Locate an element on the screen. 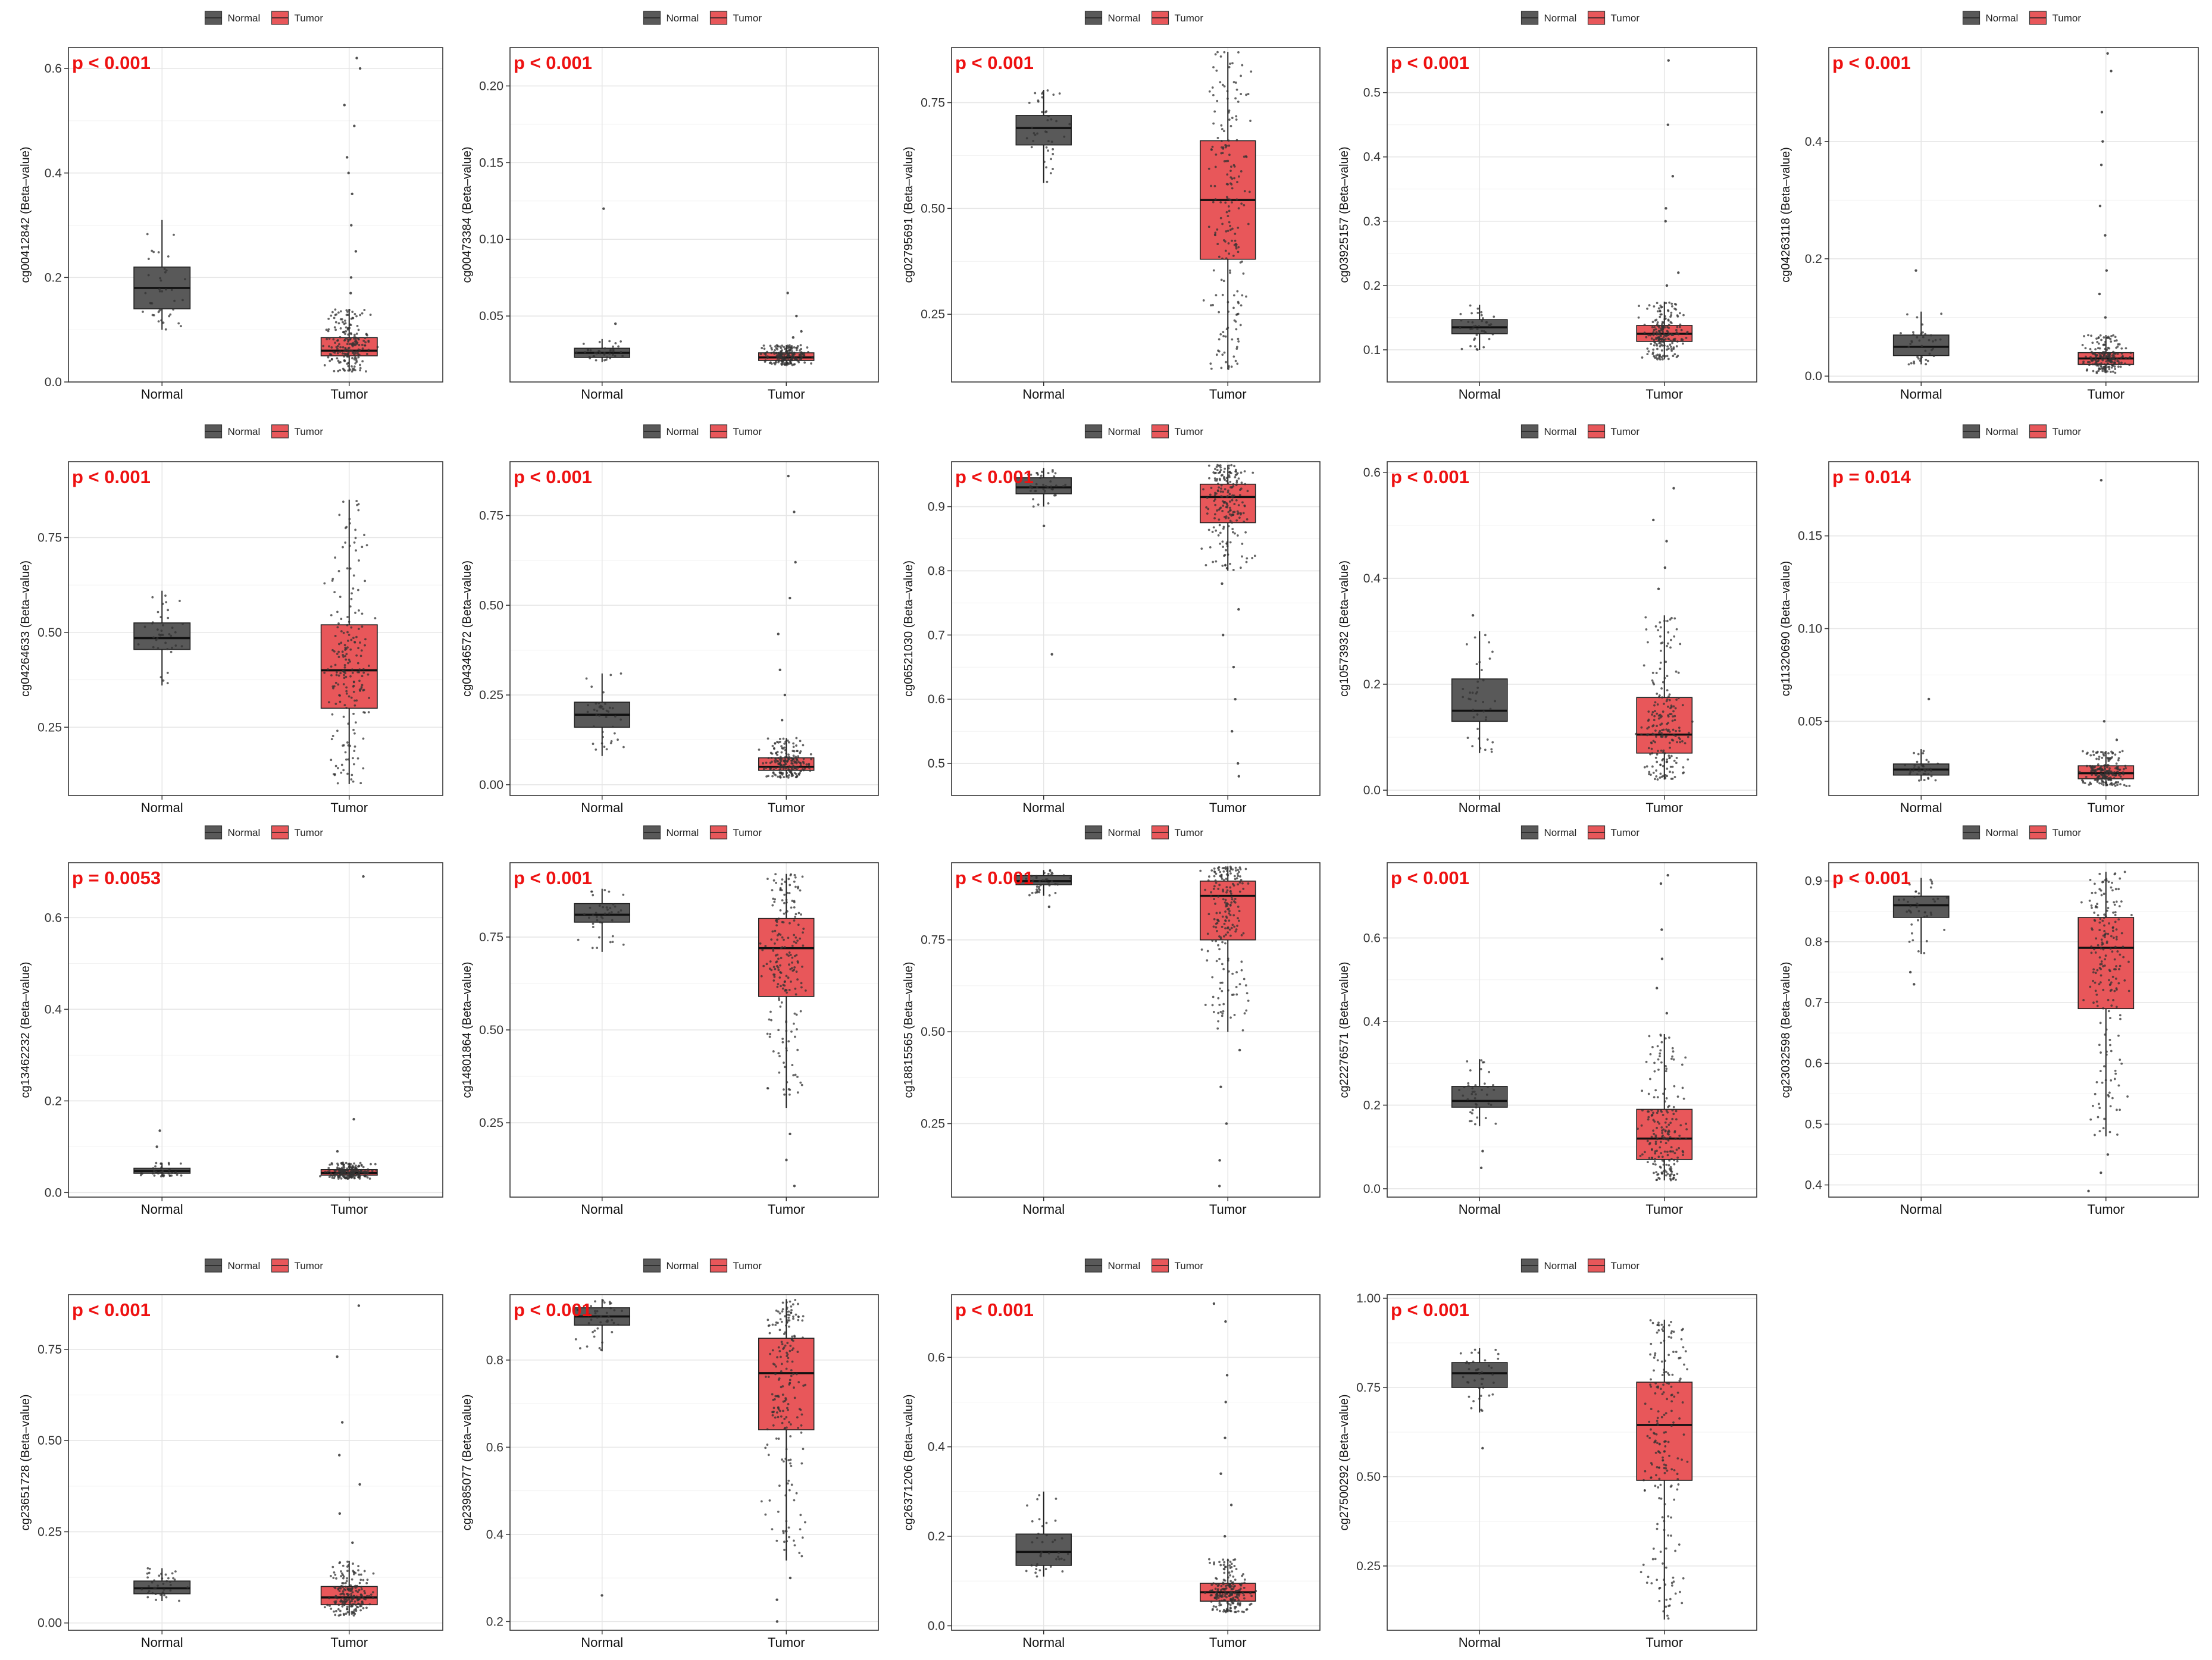  y-tick-label: 0.0 is located at coordinates (54, 382).